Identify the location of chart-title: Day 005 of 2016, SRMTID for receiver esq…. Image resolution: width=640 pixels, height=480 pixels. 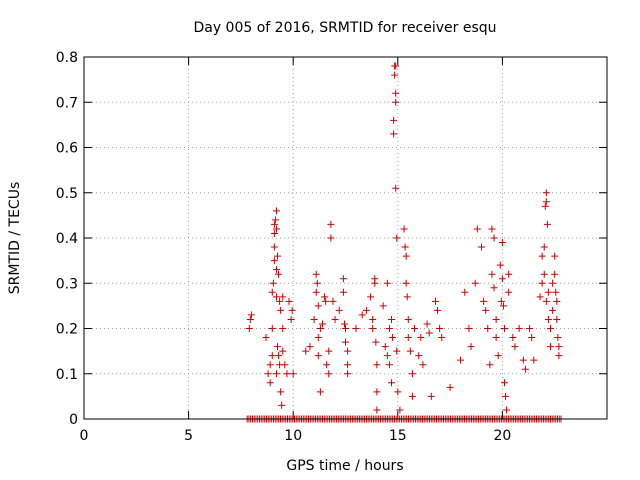
(344, 28).